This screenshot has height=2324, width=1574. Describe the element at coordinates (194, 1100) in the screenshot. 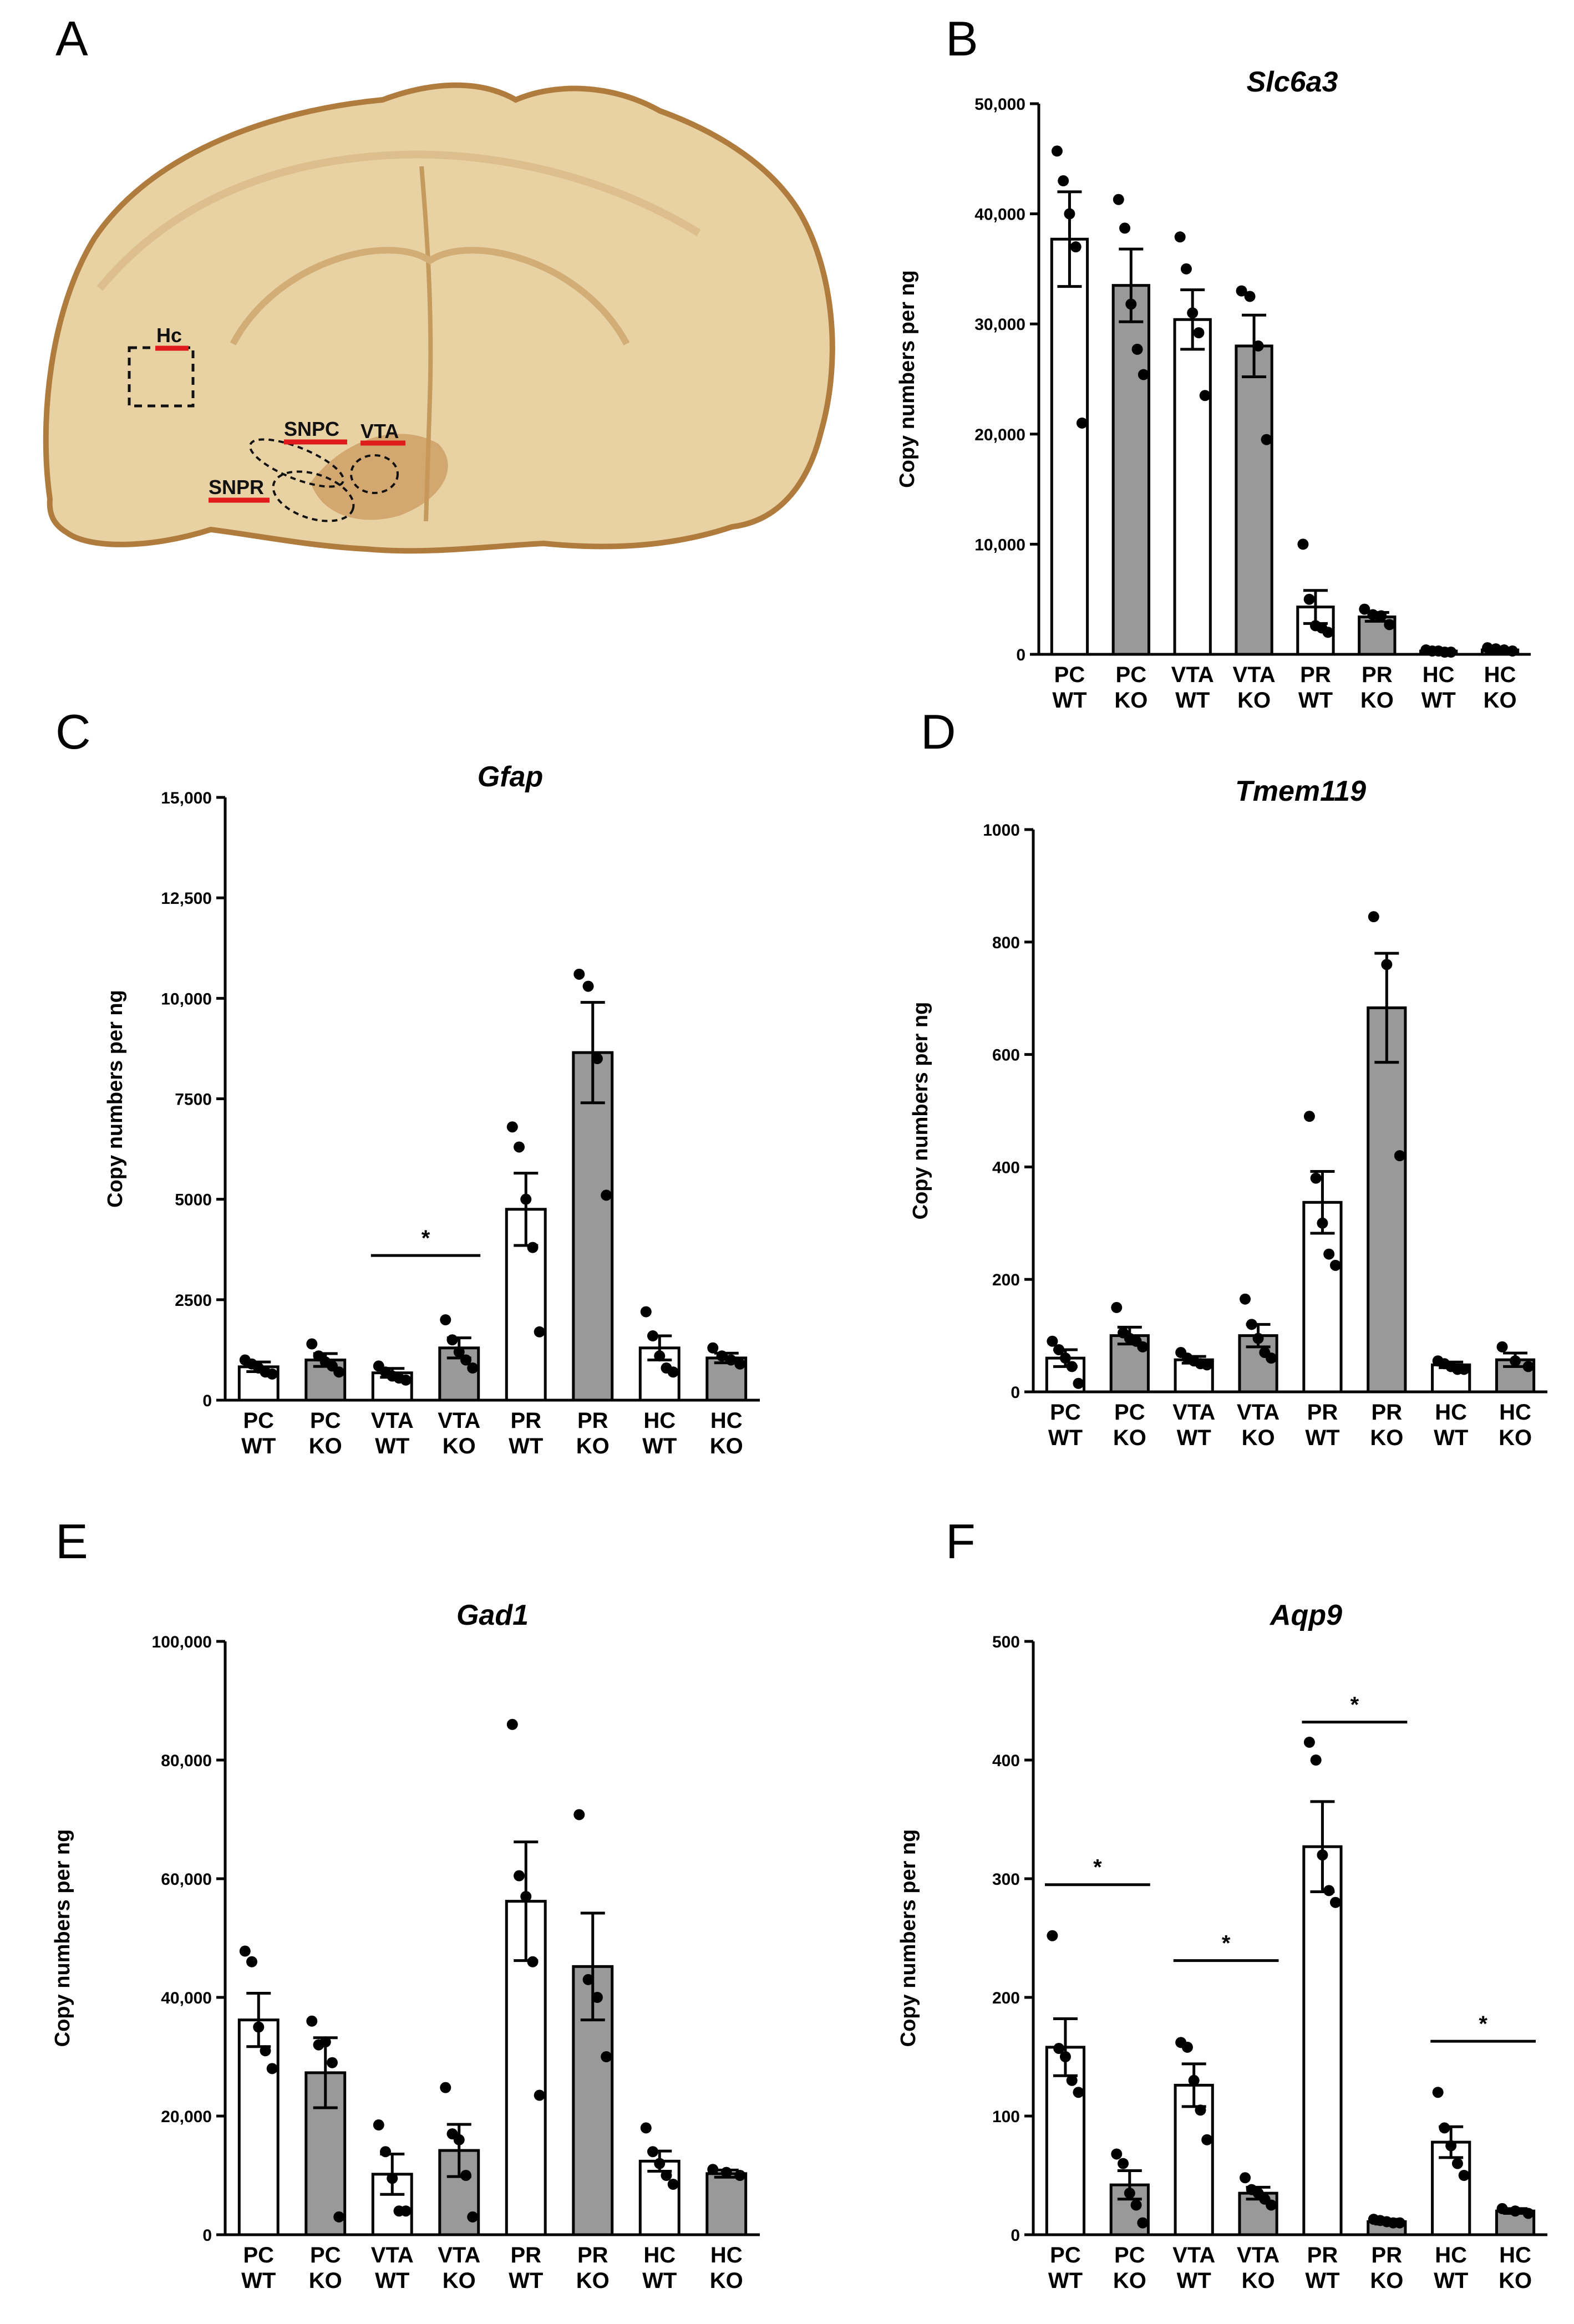

I see `y-tick-label: 7500` at that location.